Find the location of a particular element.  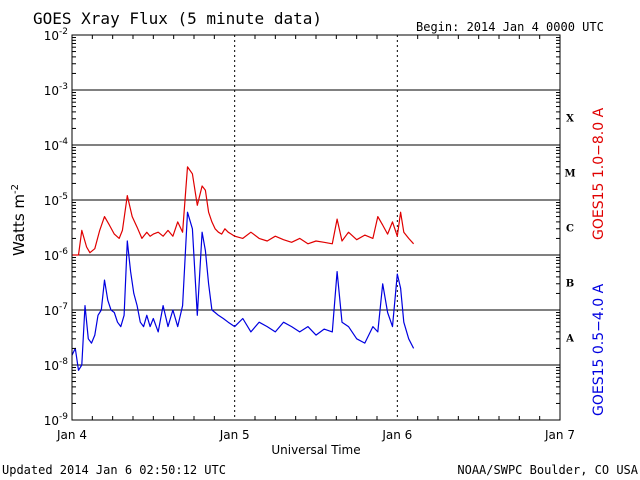

y-tick-labels: 10⁻² 10⁻³ 10⁻⁴ 10⁻⁵ 10⁻⁶ 10⁻⁷ 10⁻⁸ 10⁻⁹ is located at coordinates (56, 227).